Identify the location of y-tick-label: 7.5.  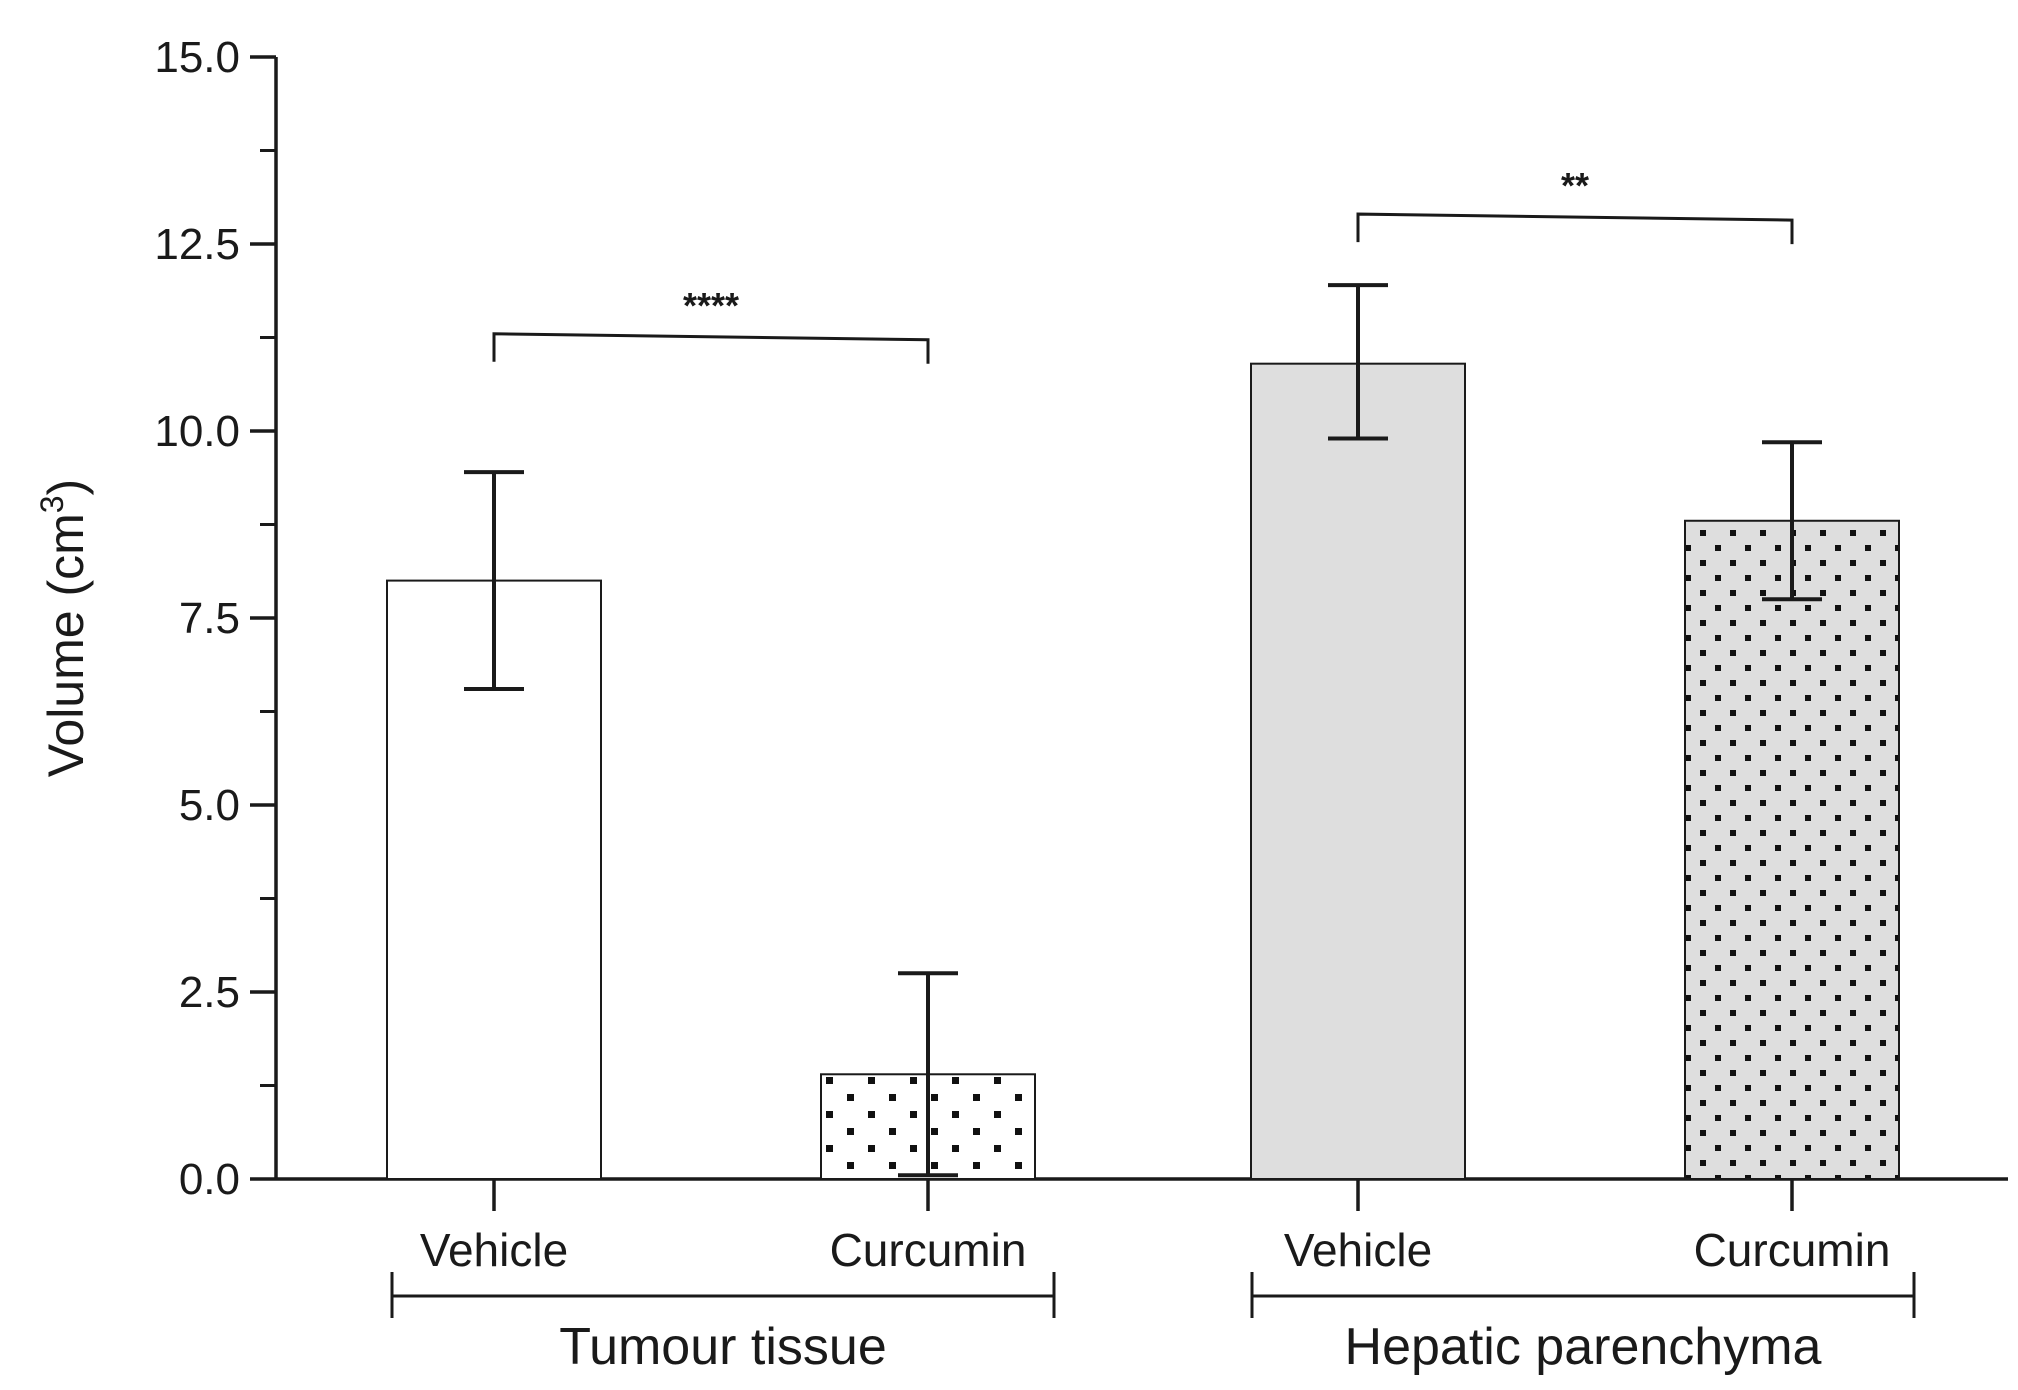
(209, 618).